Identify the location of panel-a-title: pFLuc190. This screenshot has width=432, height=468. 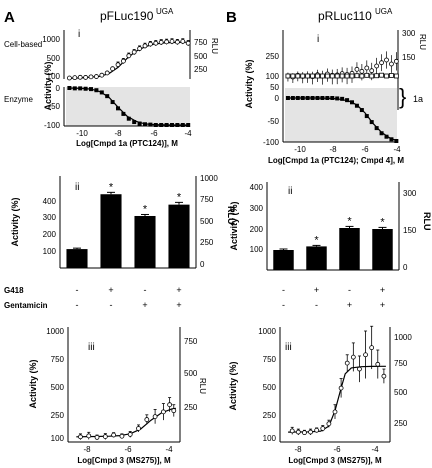
(127, 16).